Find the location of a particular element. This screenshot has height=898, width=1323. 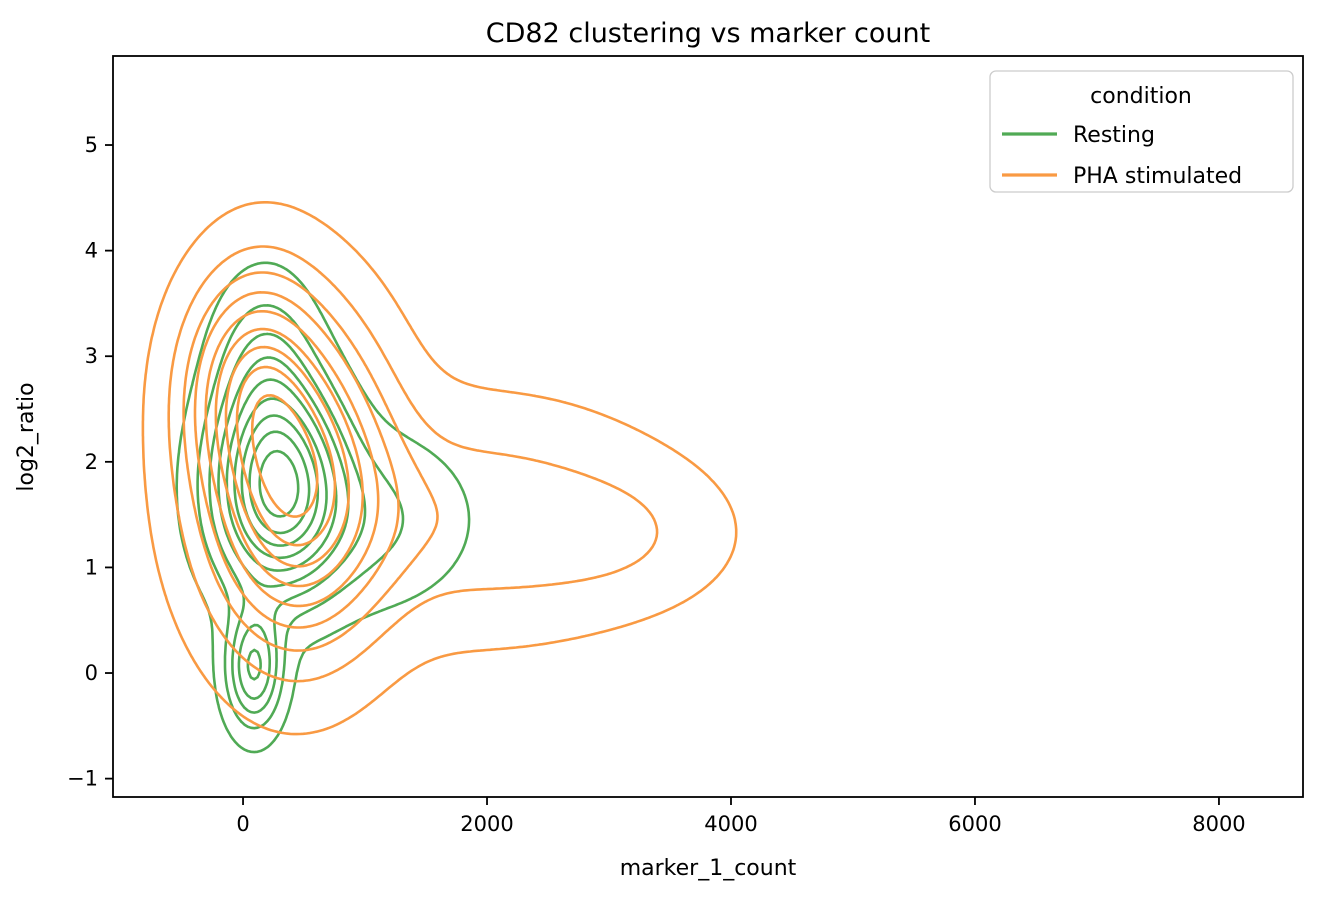

legend-label-resting: Resting is located at coordinates (1114, 135).